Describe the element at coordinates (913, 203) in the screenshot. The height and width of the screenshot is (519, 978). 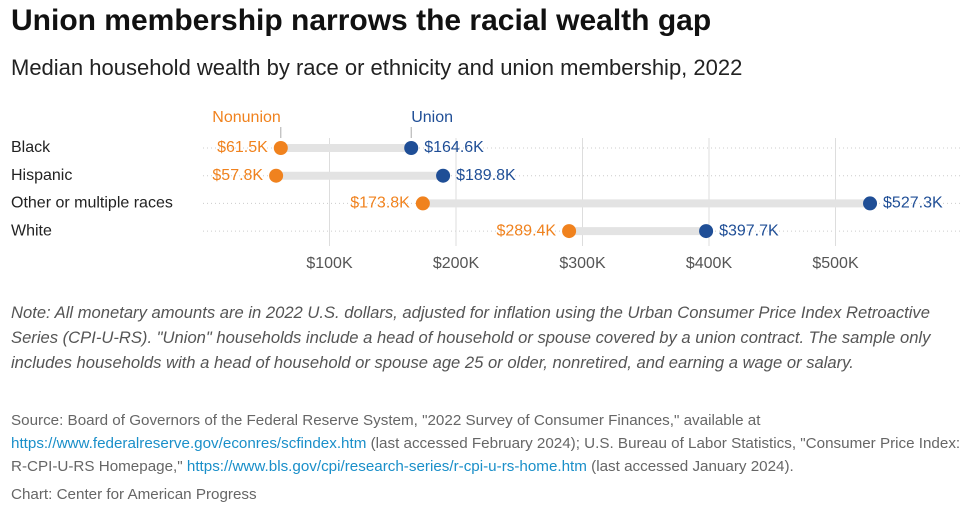
I see `value-label: $527.3K` at that location.